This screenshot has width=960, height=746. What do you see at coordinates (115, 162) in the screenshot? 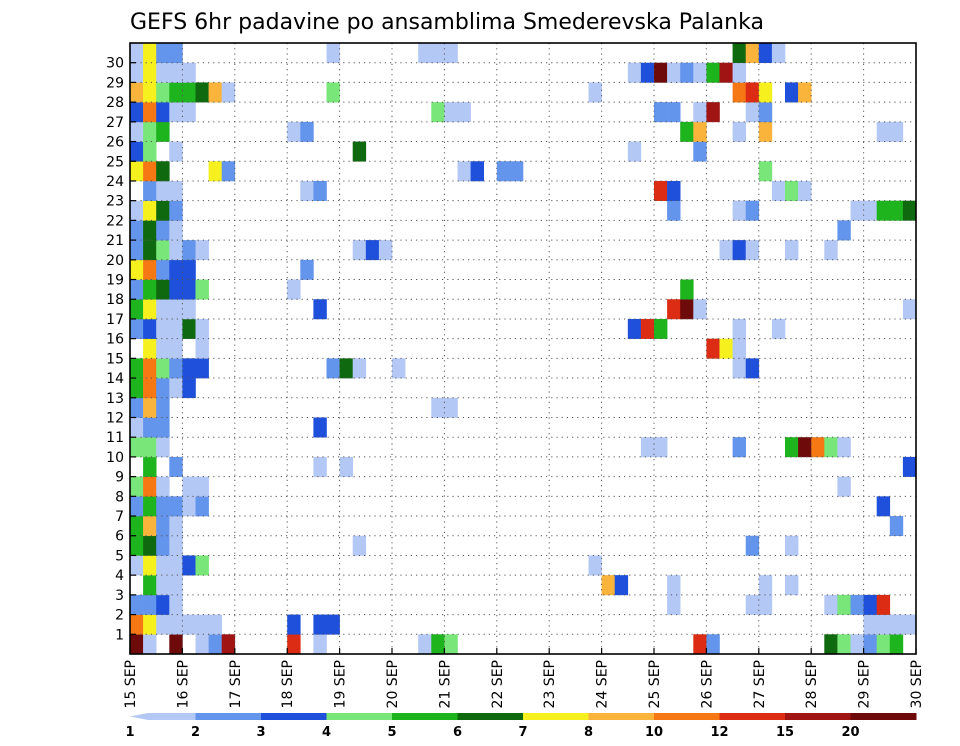
I see `y-tick-label: 25` at bounding box center [115, 162].